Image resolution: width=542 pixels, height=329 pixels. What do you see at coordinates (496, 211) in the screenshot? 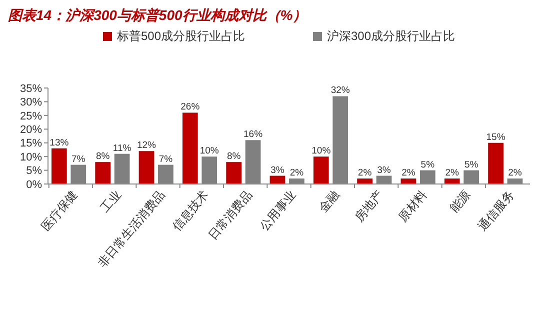
I see `x-tick-label: 通信服务` at bounding box center [496, 211].